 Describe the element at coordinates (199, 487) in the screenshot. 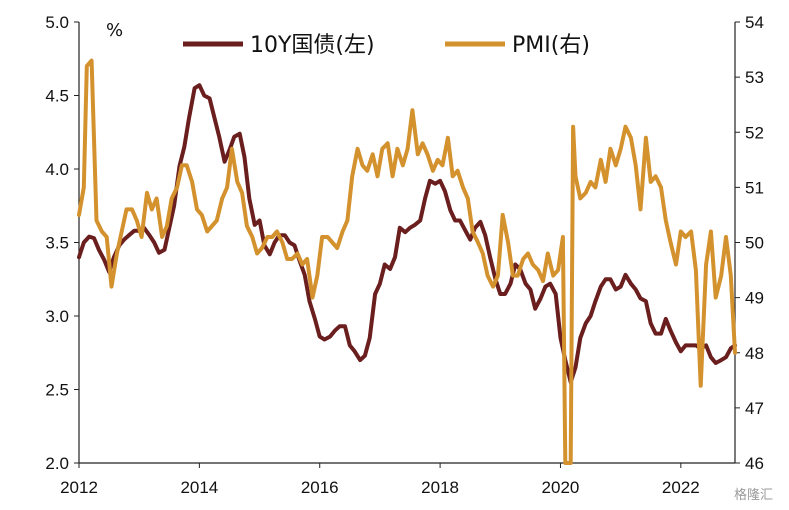

I see `x-tick-label: 2014` at that location.